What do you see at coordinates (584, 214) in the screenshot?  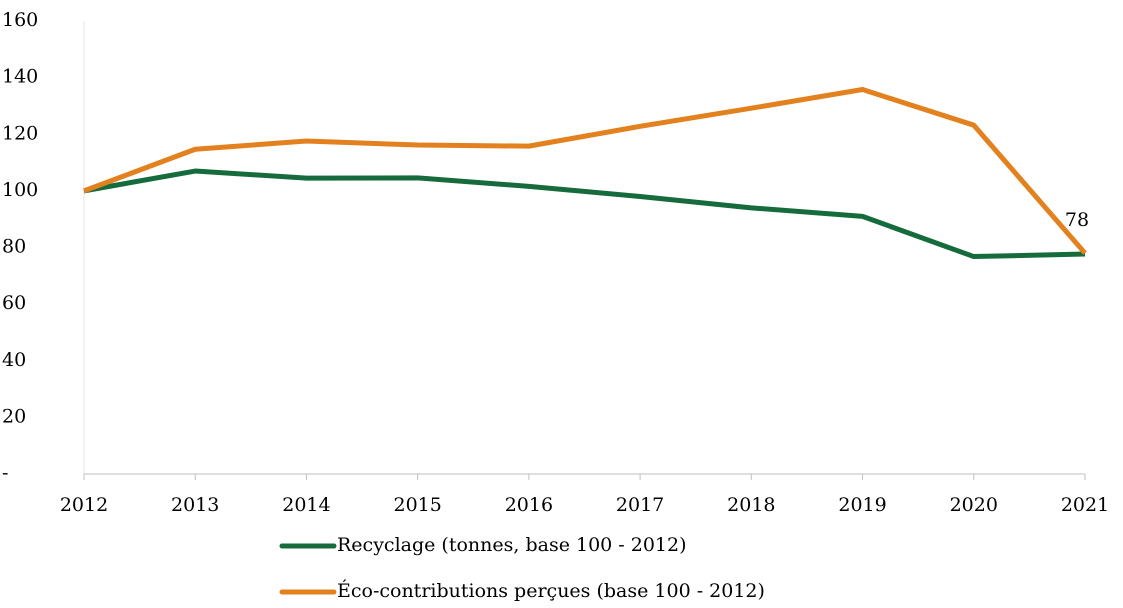 I see `line-series` at bounding box center [584, 214].